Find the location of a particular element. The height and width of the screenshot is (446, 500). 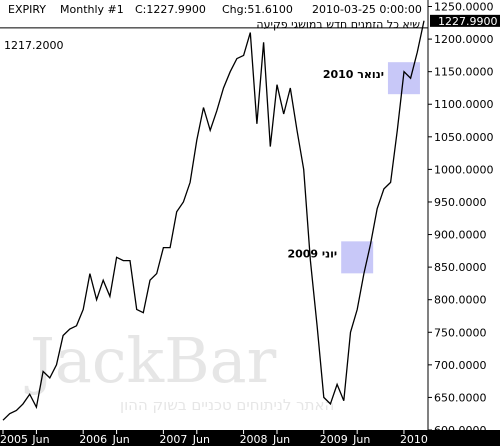

header-period: Monthly #1 is located at coordinates (92, 9).